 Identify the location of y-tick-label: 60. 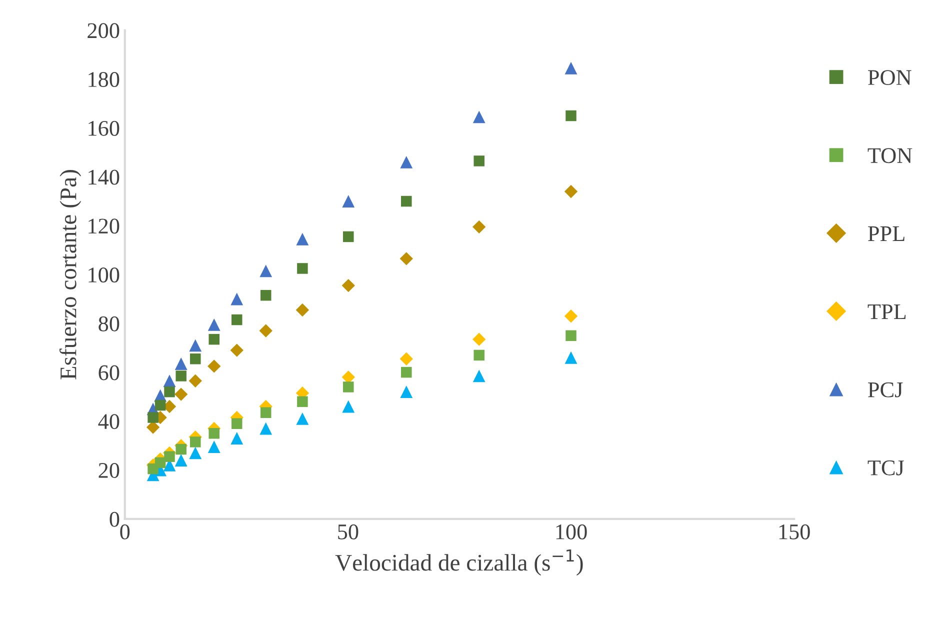
(109, 372).